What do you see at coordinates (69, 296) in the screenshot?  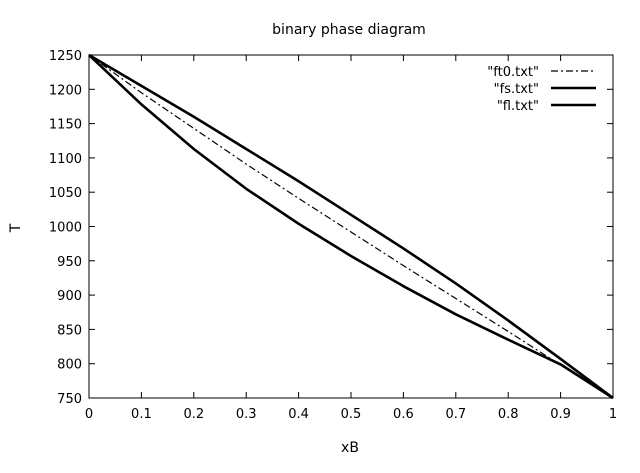 I see `y-tick-label: 900` at bounding box center [69, 296].